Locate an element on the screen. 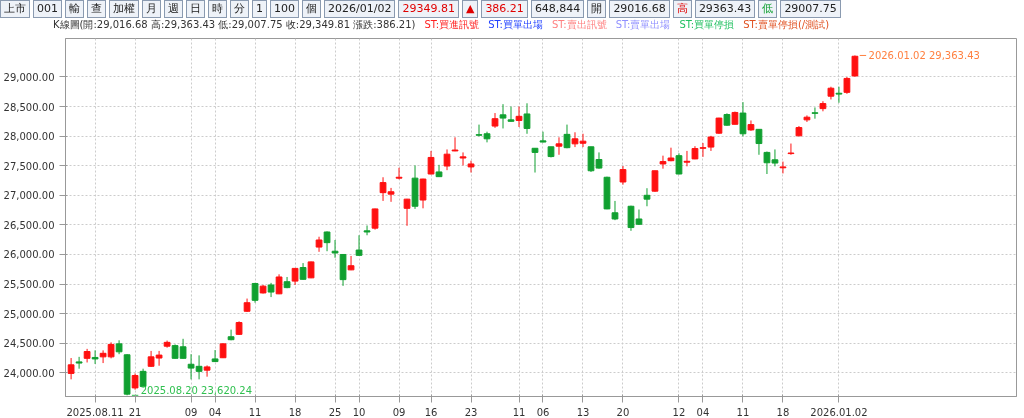 Image resolution: width=1024 pixels, height=418 pixels. text: ST:賣單出場 is located at coordinates (643, 25).